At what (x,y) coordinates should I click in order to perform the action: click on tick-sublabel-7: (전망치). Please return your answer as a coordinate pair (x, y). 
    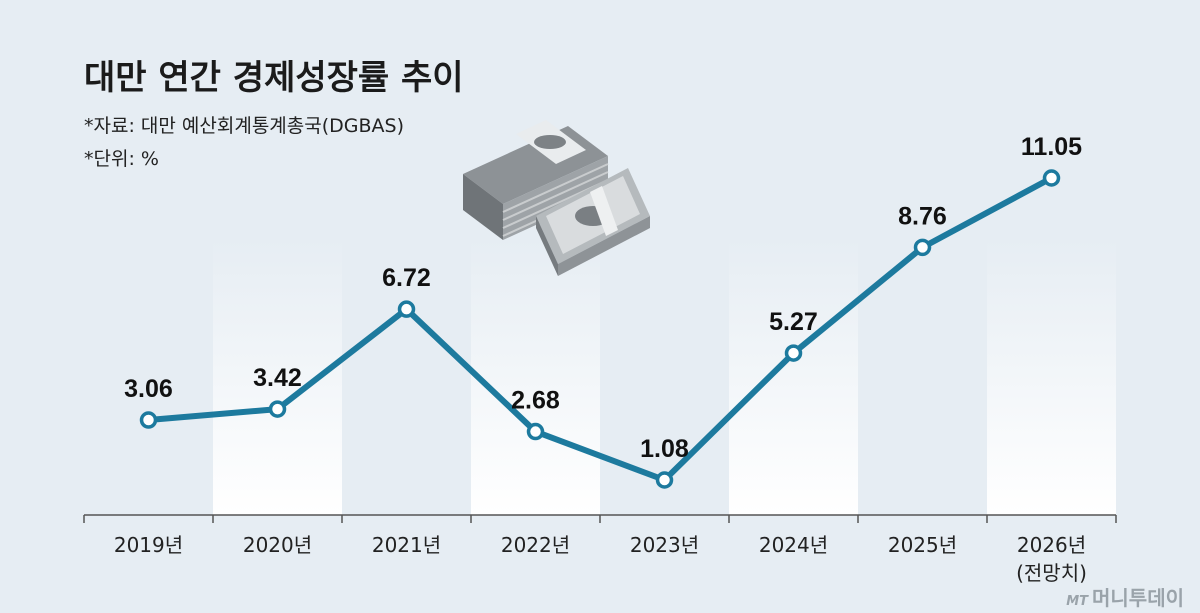
    Looking at the image, I should click on (1051, 573).